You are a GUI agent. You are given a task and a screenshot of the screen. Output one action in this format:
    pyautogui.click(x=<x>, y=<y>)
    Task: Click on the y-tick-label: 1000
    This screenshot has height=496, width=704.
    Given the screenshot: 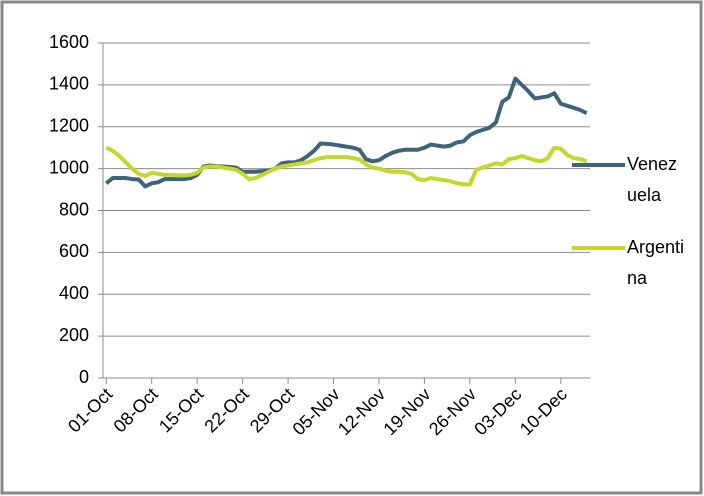 What is the action you would take?
    pyautogui.click(x=69, y=167)
    